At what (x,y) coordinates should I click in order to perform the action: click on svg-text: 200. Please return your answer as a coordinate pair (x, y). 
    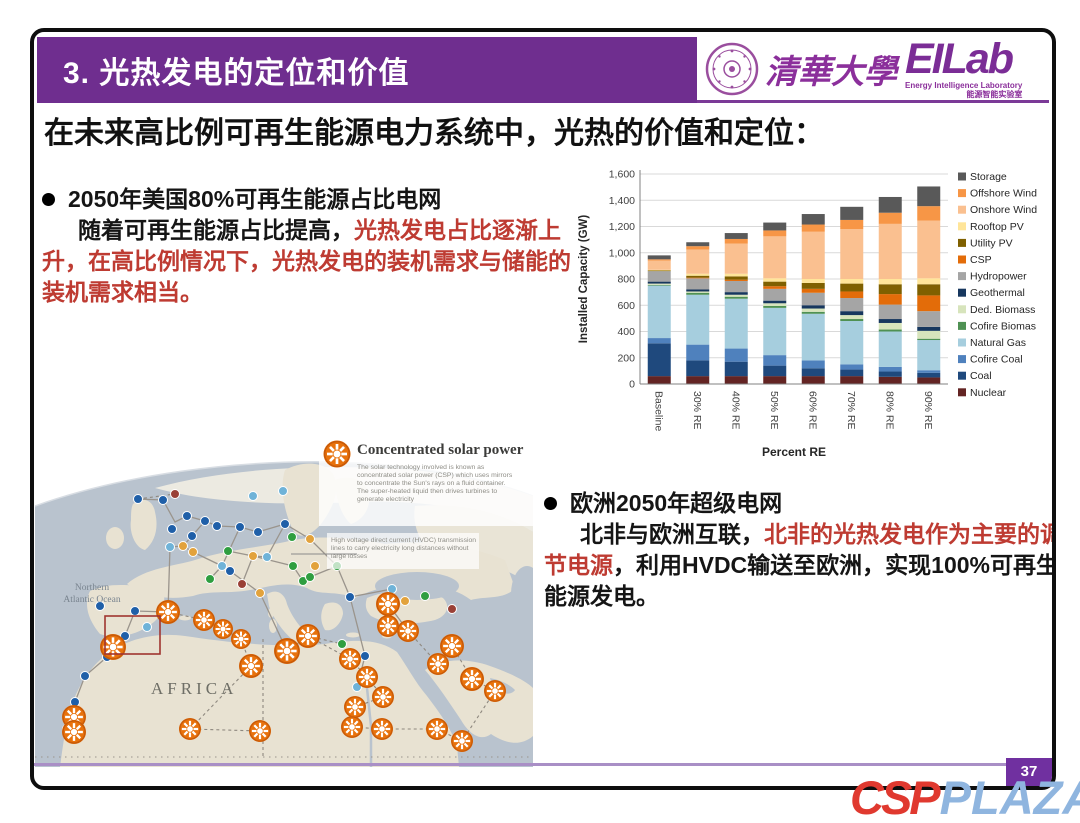
    Looking at the image, I should click on (626, 358).